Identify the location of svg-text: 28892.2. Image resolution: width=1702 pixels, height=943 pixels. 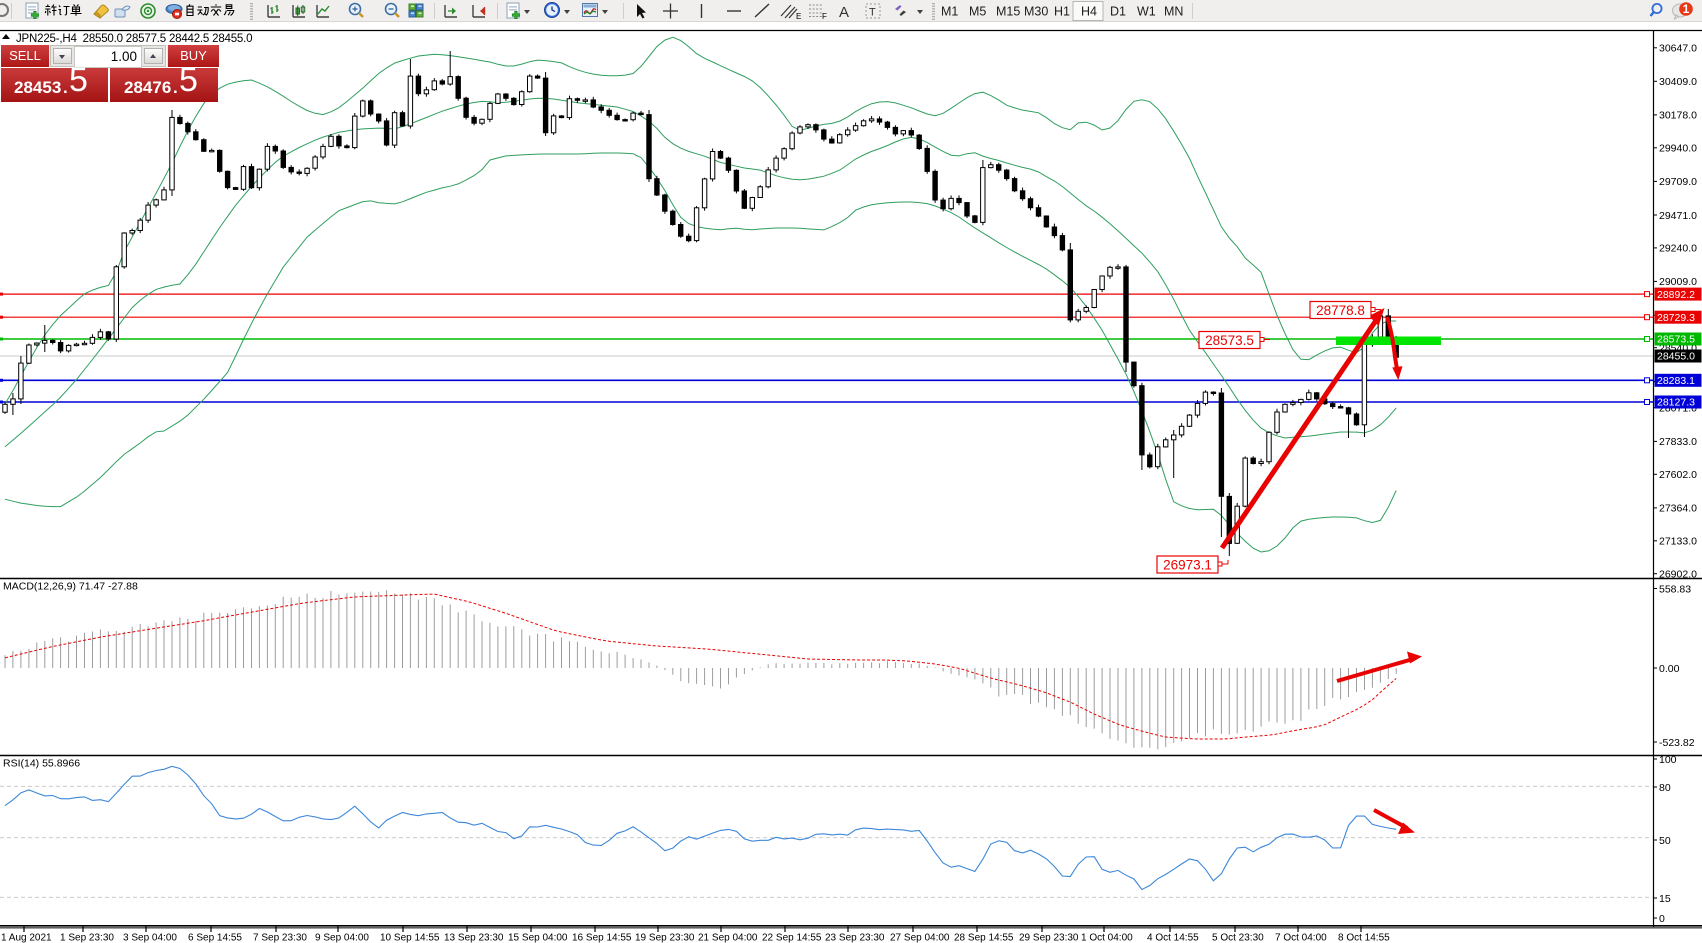
(1676, 295).